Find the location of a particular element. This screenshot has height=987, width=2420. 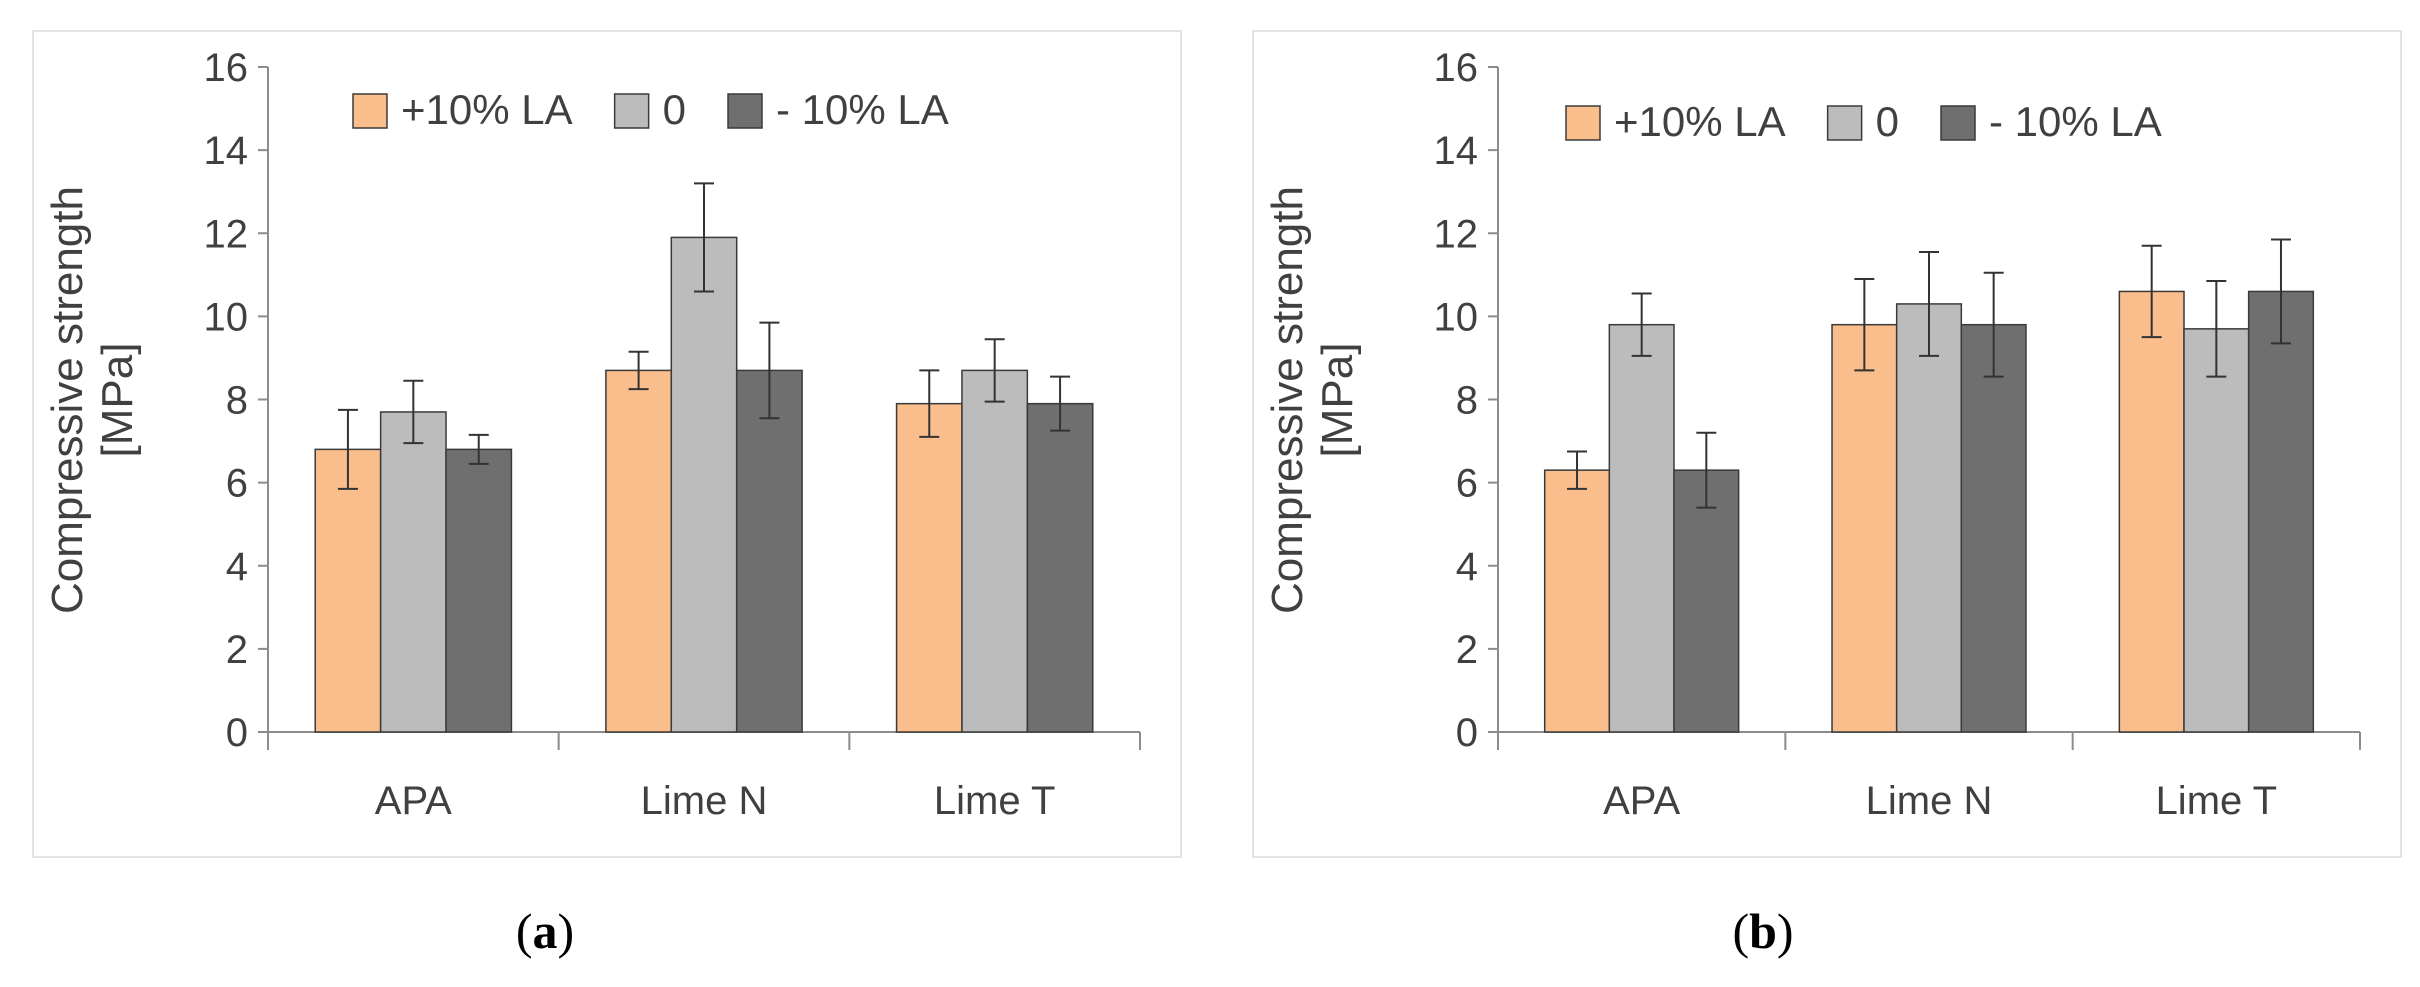

caption-b: (b) is located at coordinates (1763, 931).